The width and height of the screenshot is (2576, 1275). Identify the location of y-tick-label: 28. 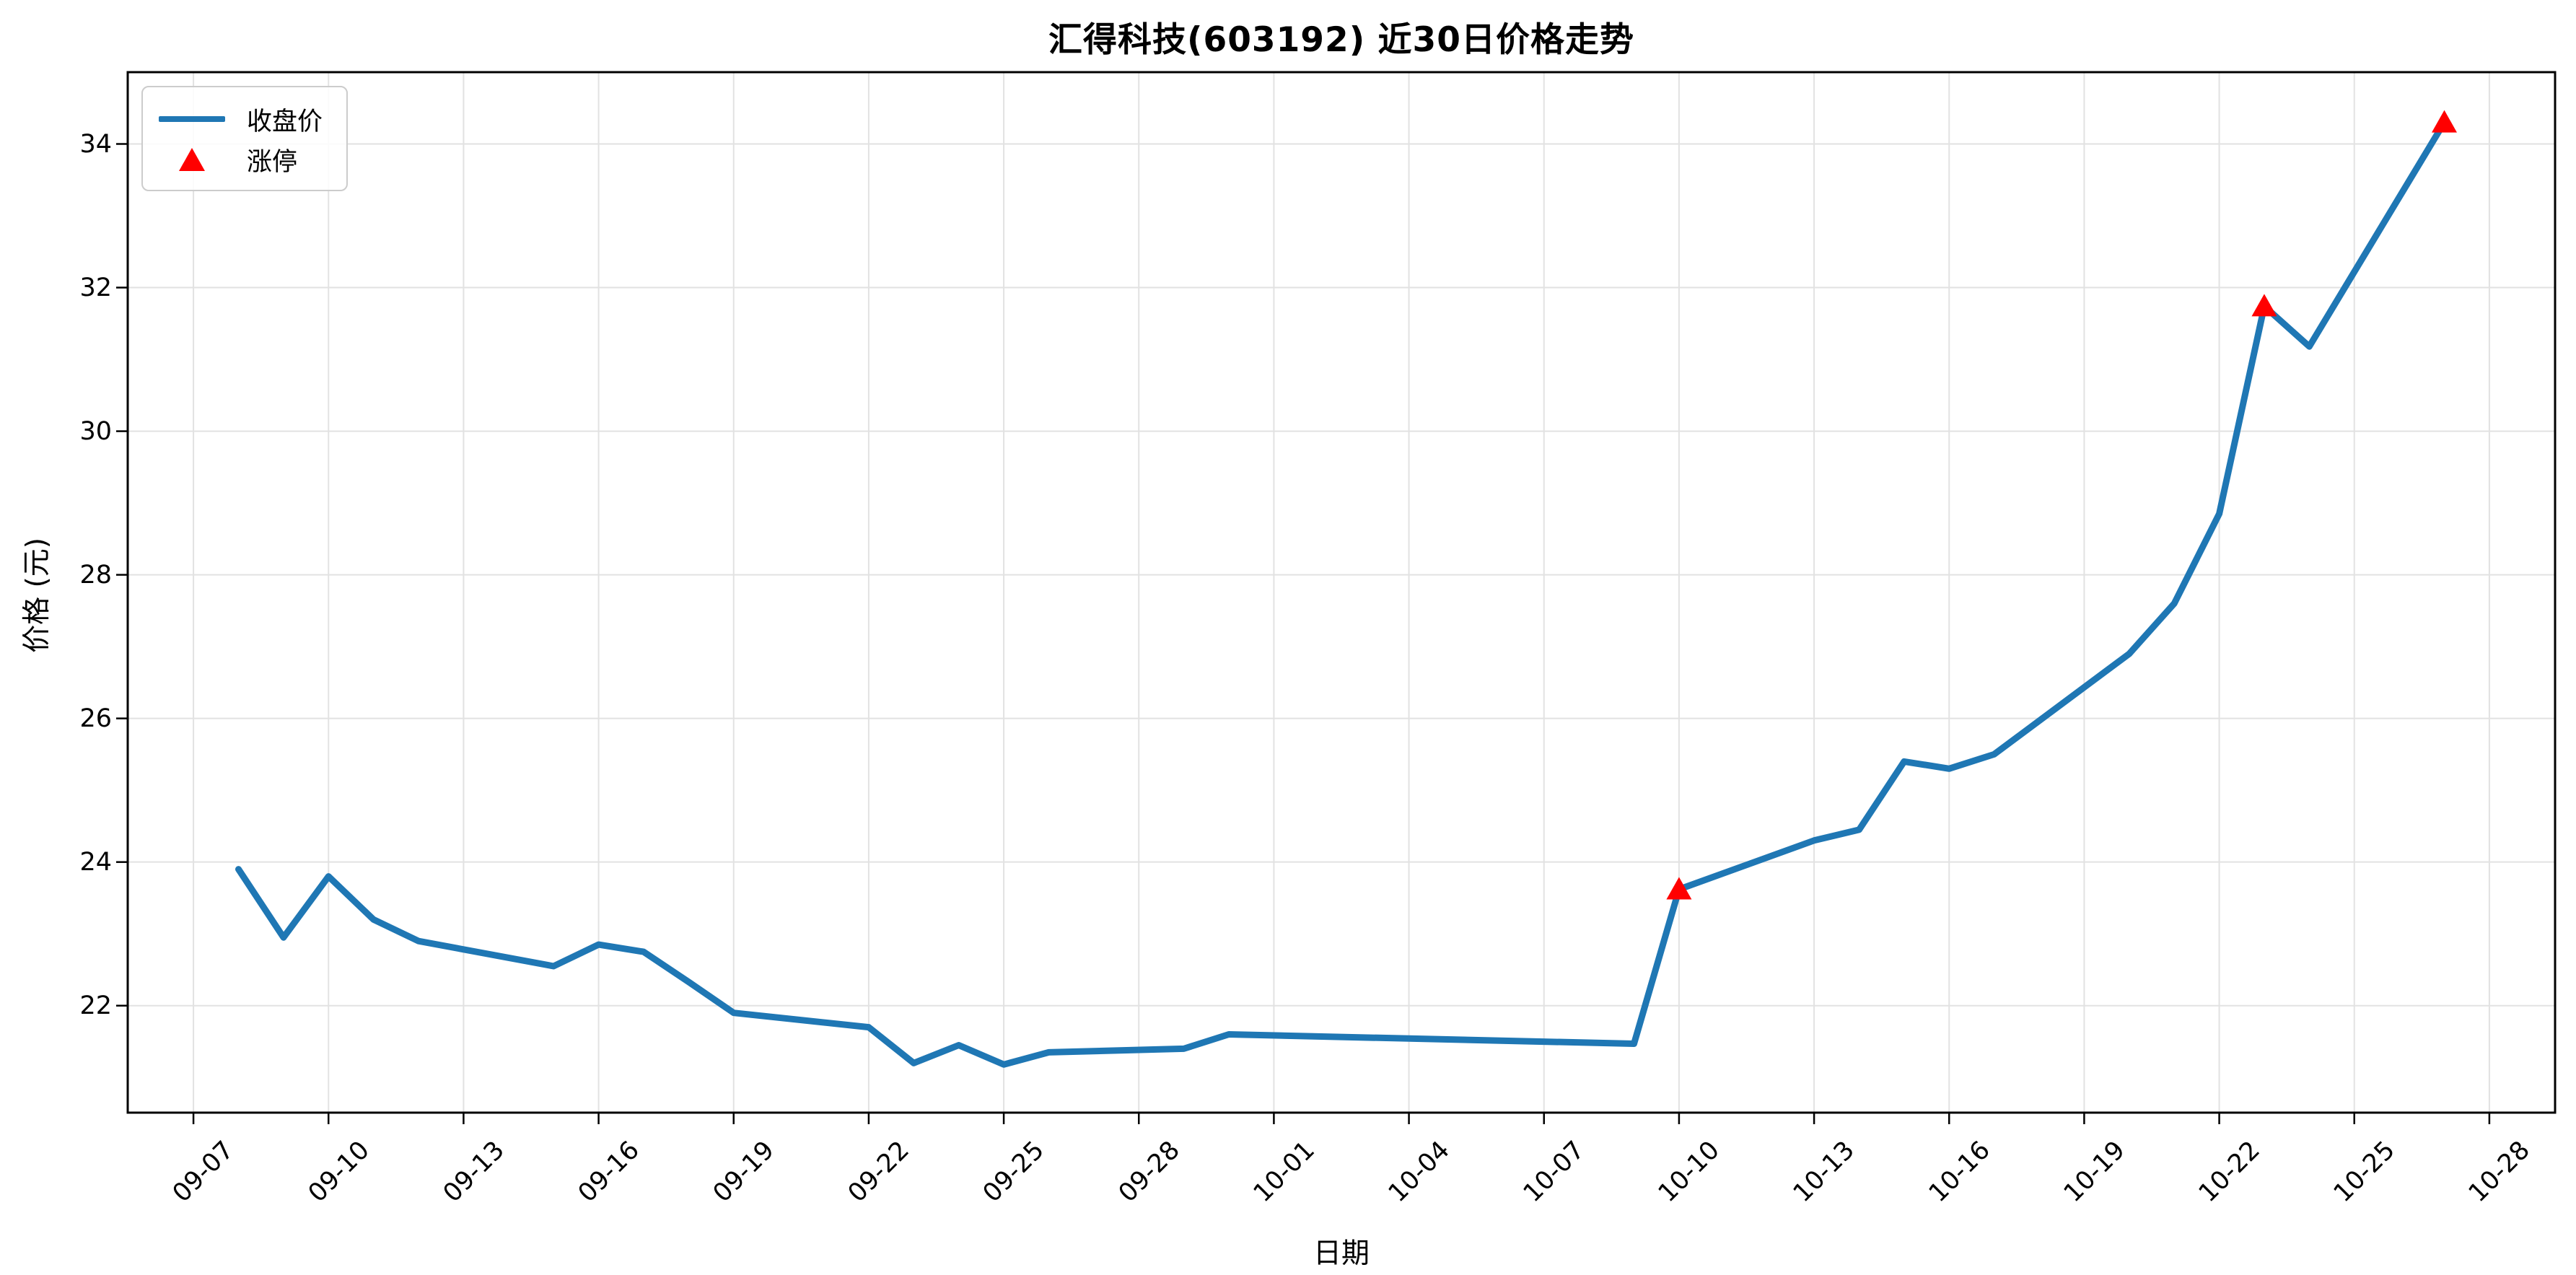
(95, 575).